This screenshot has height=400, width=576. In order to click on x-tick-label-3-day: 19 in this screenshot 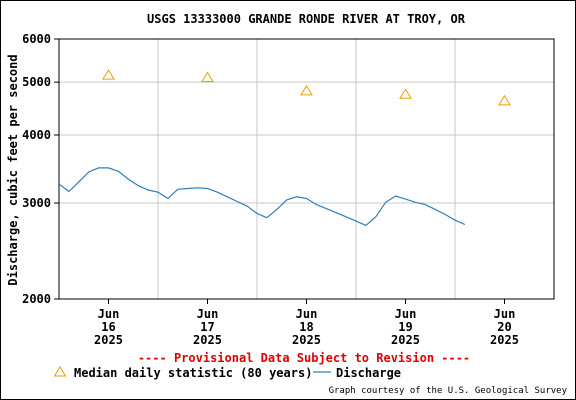, I will do `click(405, 327)`.